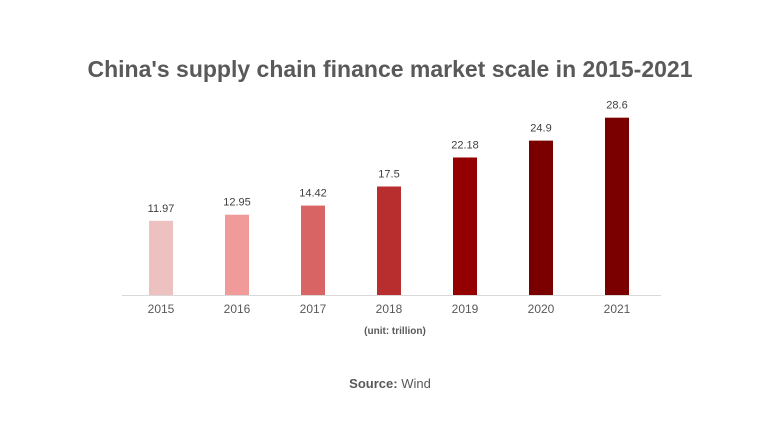  Describe the element at coordinates (389, 309) in the screenshot. I see `x-tick-label: 2018` at that location.